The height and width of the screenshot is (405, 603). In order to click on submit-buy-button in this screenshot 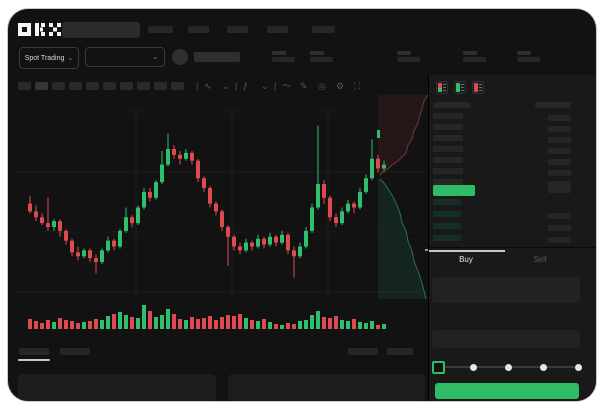, I will do `click(507, 391)`.